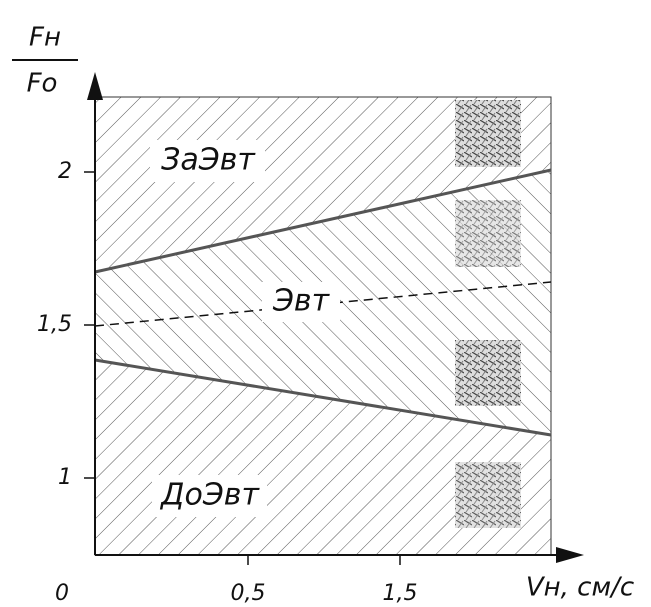 The height and width of the screenshot is (607, 651). Describe the element at coordinates (95, 86) in the screenshot. I see `y-arrow` at that location.